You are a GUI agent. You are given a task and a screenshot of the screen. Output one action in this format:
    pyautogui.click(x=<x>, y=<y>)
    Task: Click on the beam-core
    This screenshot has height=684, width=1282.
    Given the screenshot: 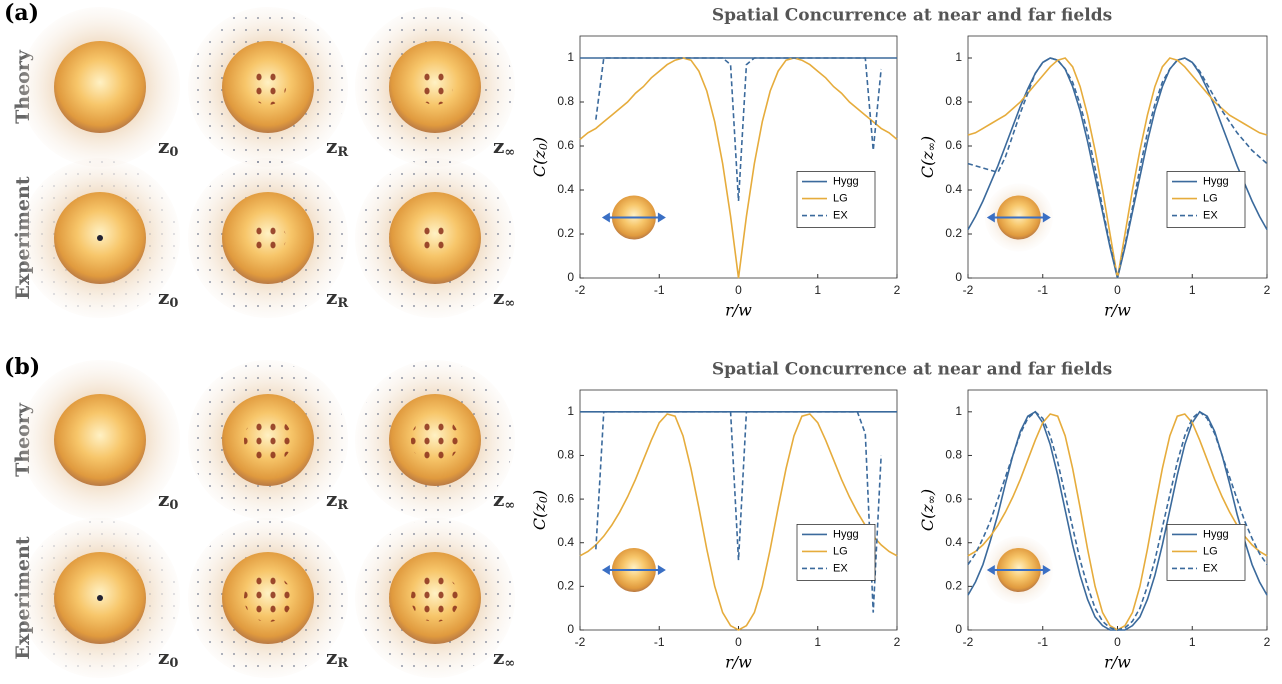 What is the action you would take?
    pyautogui.click(x=100, y=440)
    